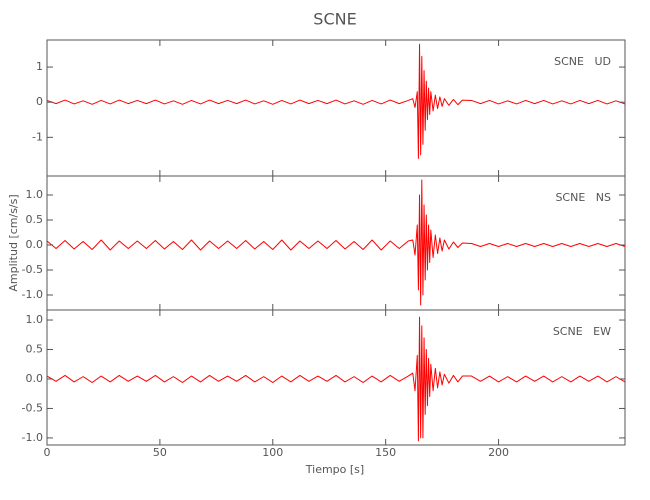 The height and width of the screenshot is (500, 650). Describe the element at coordinates (582, 61) in the screenshot. I see `component-label: SCNE UD` at that location.